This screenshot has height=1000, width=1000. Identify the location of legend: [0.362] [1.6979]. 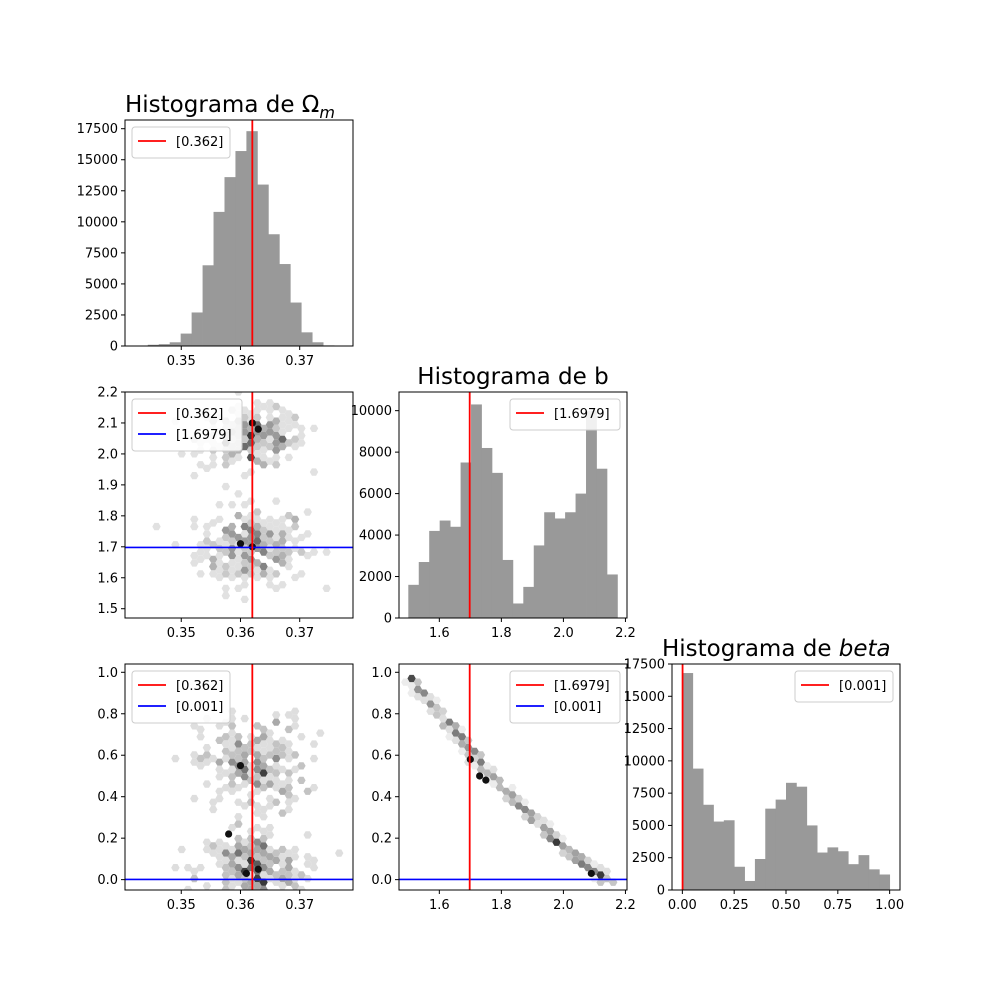
(187, 425).